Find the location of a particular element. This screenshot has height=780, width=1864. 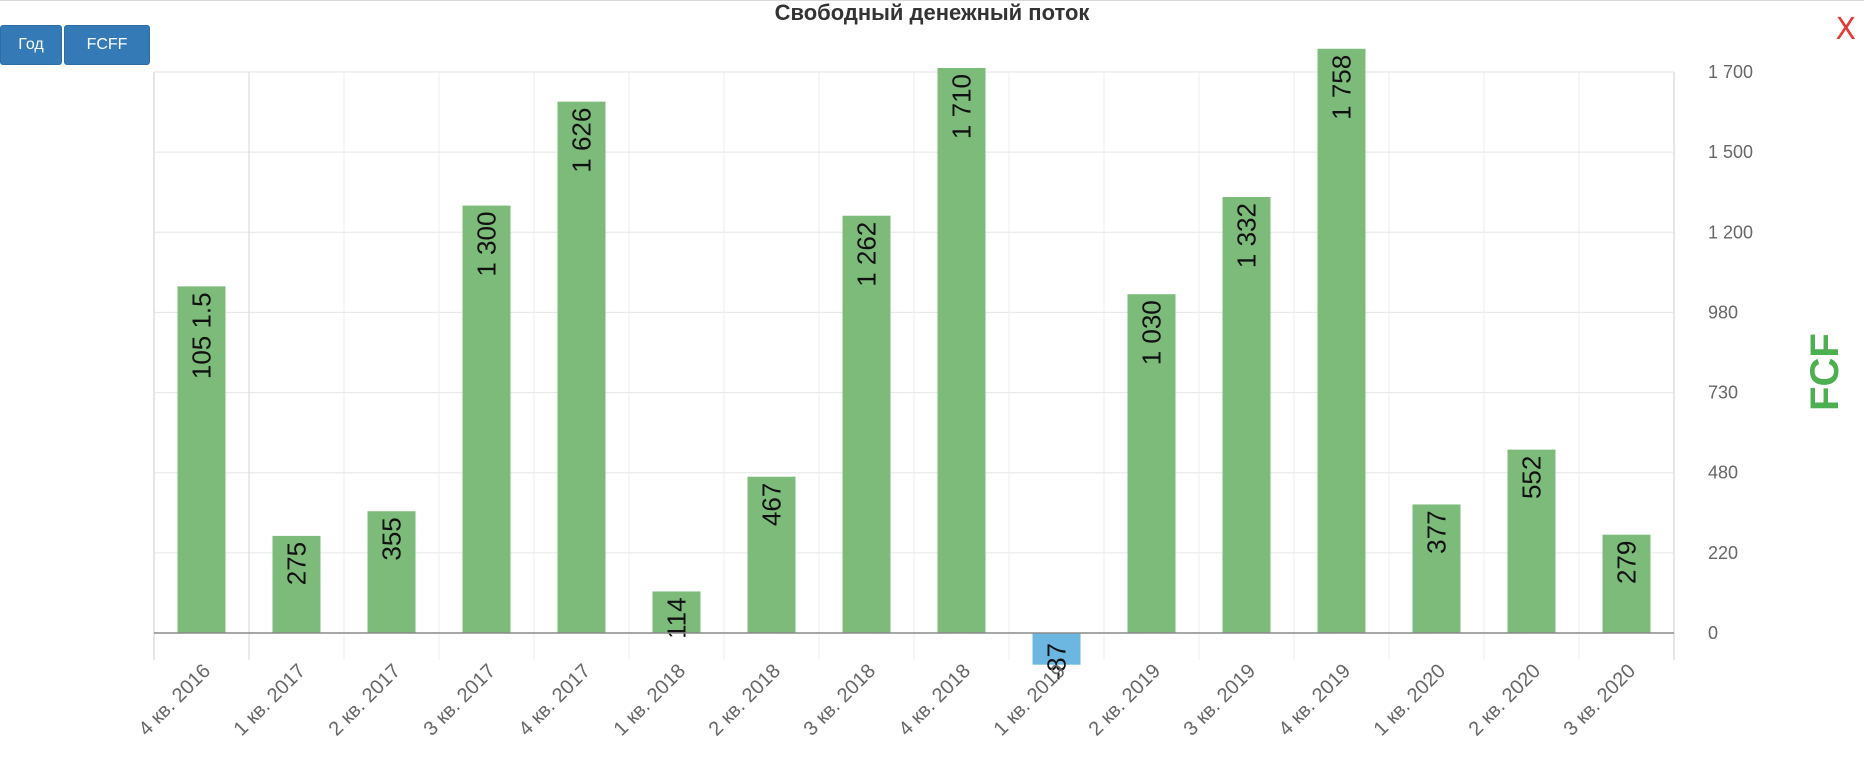

y-tick-label: 220 is located at coordinates (1723, 553).